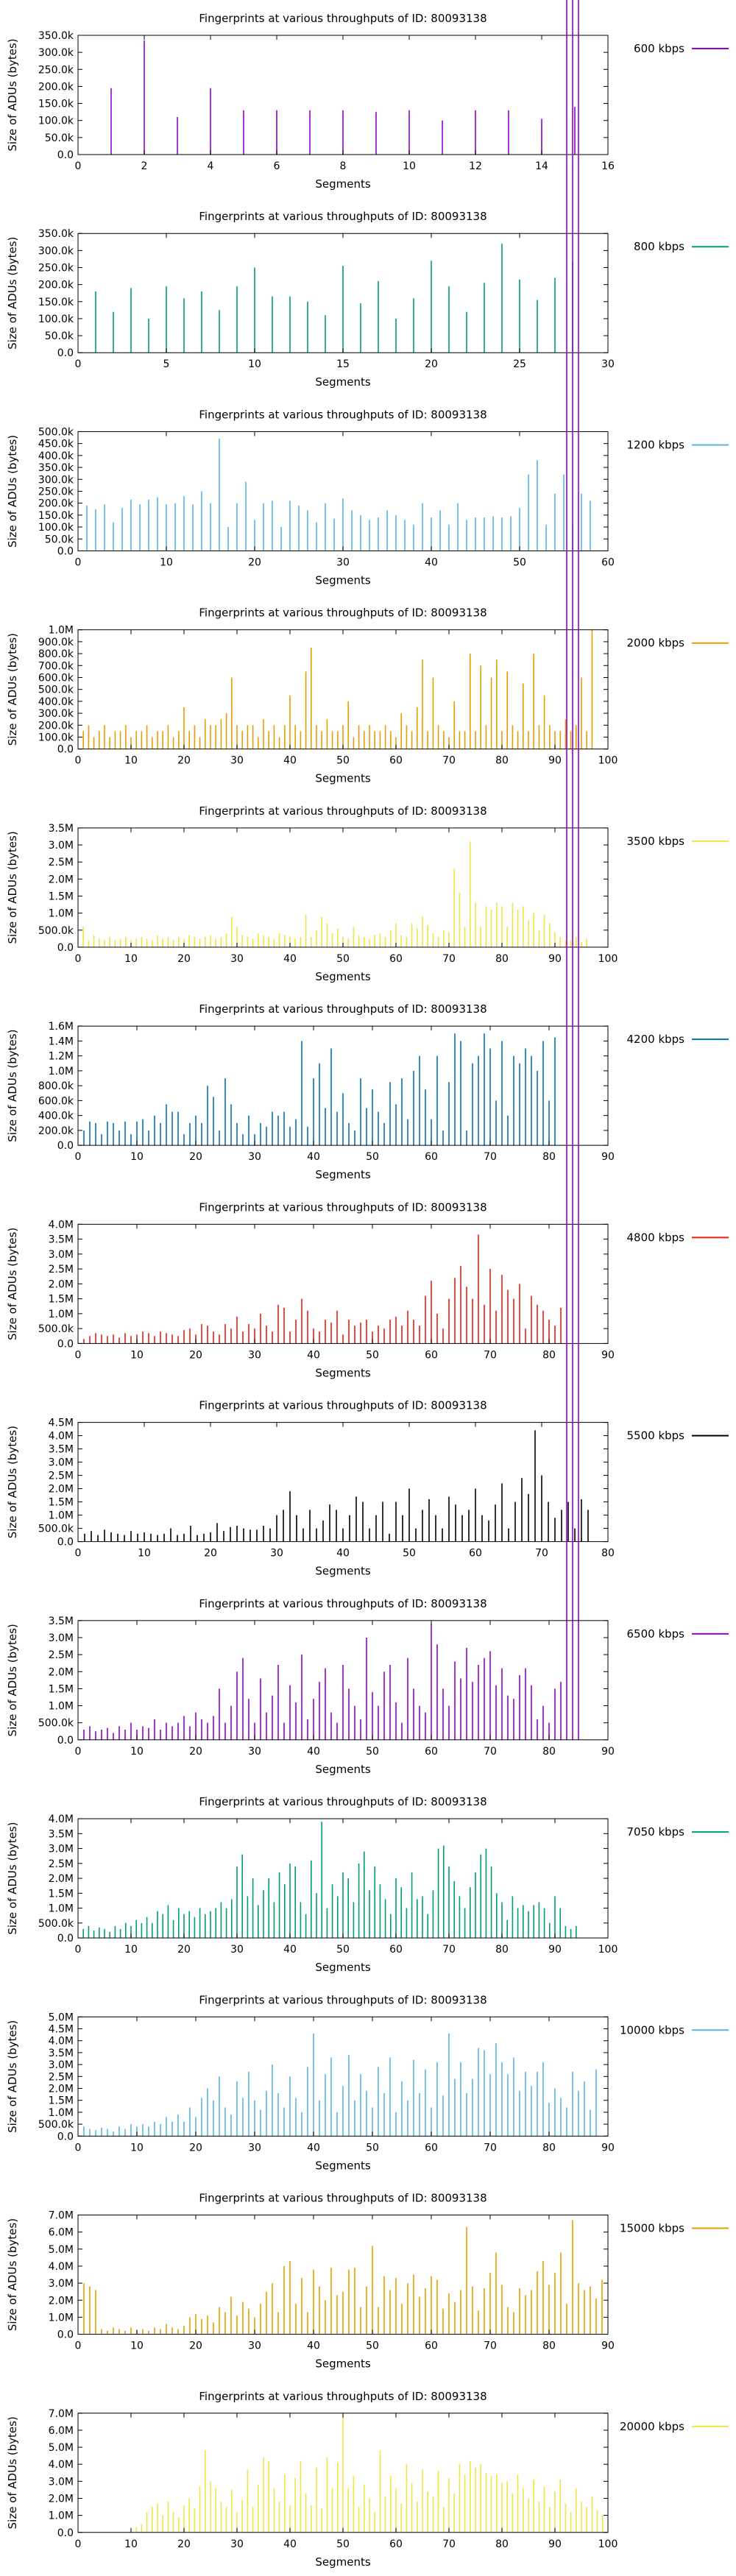 This screenshot has width=736, height=2576. What do you see at coordinates (659, 246) in the screenshot?
I see `legend-label: 800 kbps` at bounding box center [659, 246].